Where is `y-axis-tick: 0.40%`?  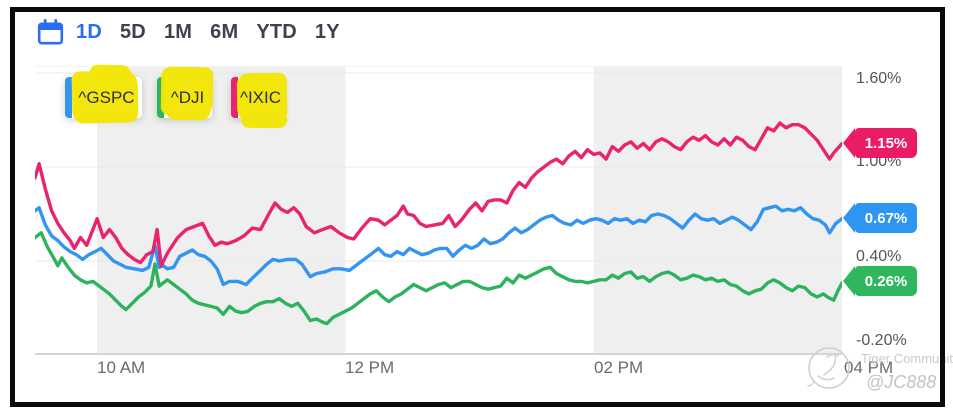 y-axis-tick: 0.40% is located at coordinates (879, 256).